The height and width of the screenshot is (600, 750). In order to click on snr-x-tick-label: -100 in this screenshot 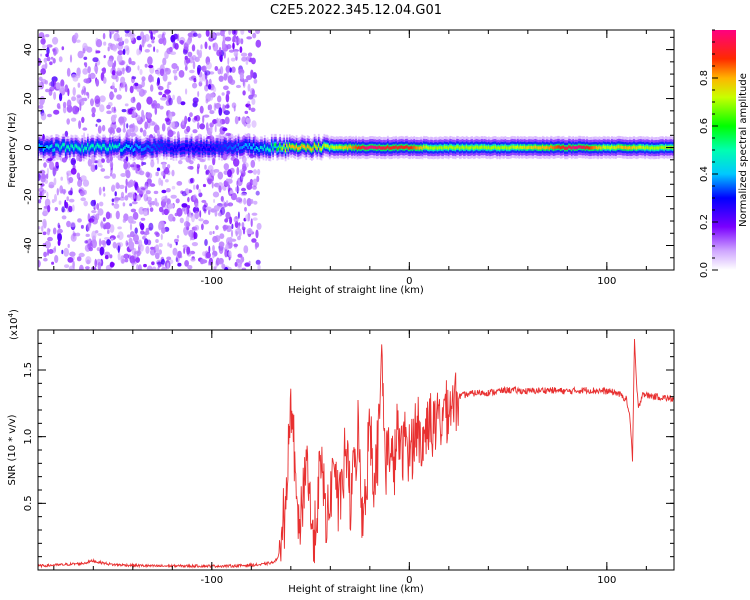, I will do `click(211, 580)`.